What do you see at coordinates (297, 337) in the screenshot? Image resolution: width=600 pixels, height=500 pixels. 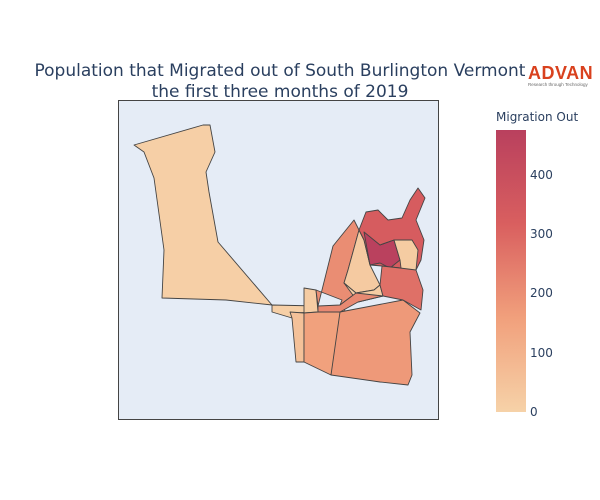 I see `map-region-mid-west-strip` at bounding box center [297, 337].